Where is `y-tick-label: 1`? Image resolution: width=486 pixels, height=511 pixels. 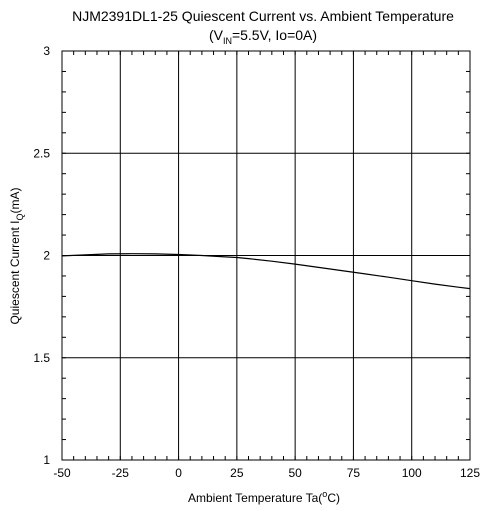 y-tick-label: 1 is located at coordinates (46, 460).